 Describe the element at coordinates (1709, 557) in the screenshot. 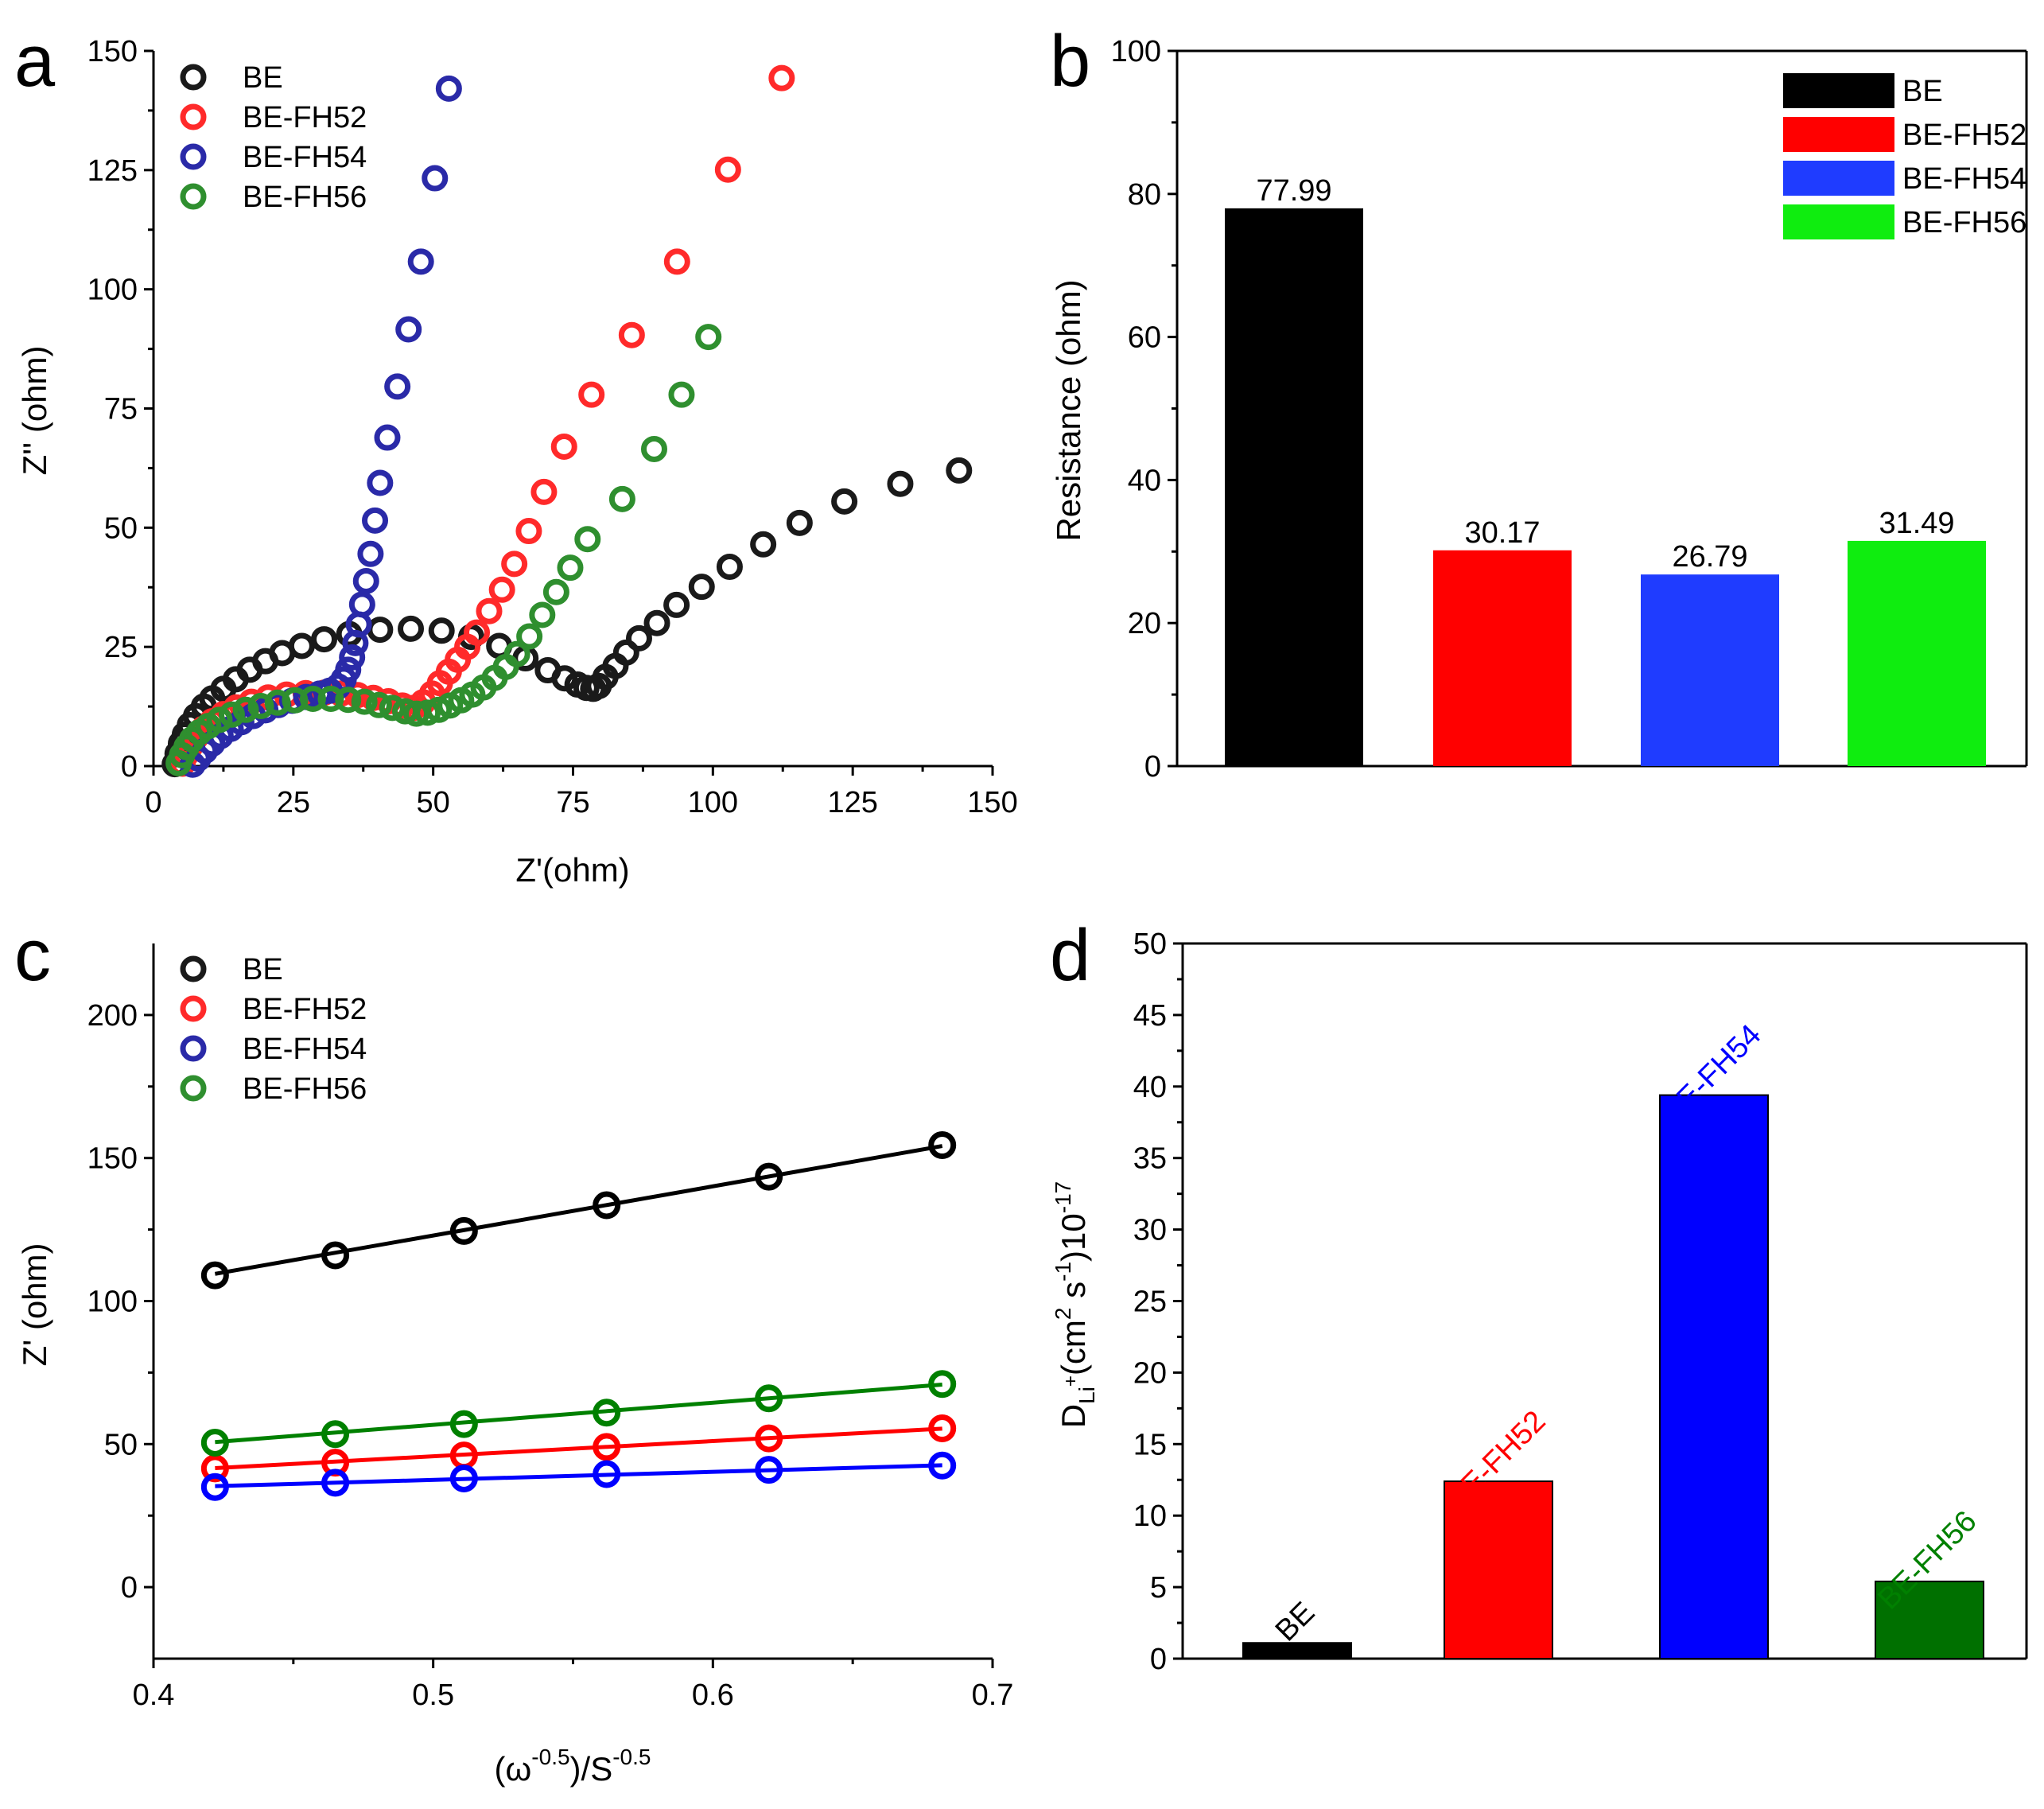

I see `panel-b-bar-value-label: 26.79` at that location.